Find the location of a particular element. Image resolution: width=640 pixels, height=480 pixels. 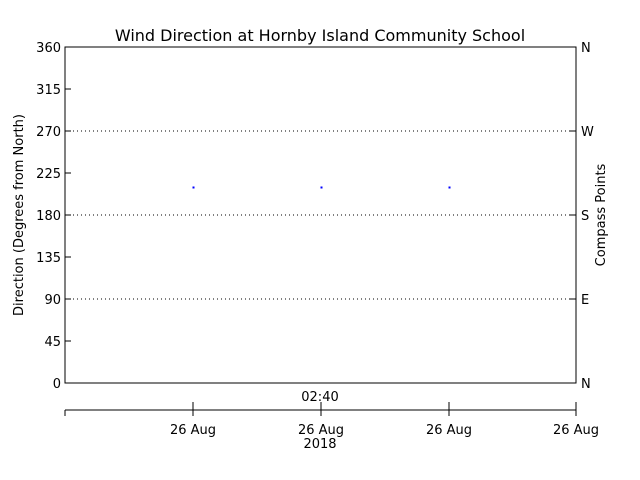

compass-tick-label: S is located at coordinates (585, 216).